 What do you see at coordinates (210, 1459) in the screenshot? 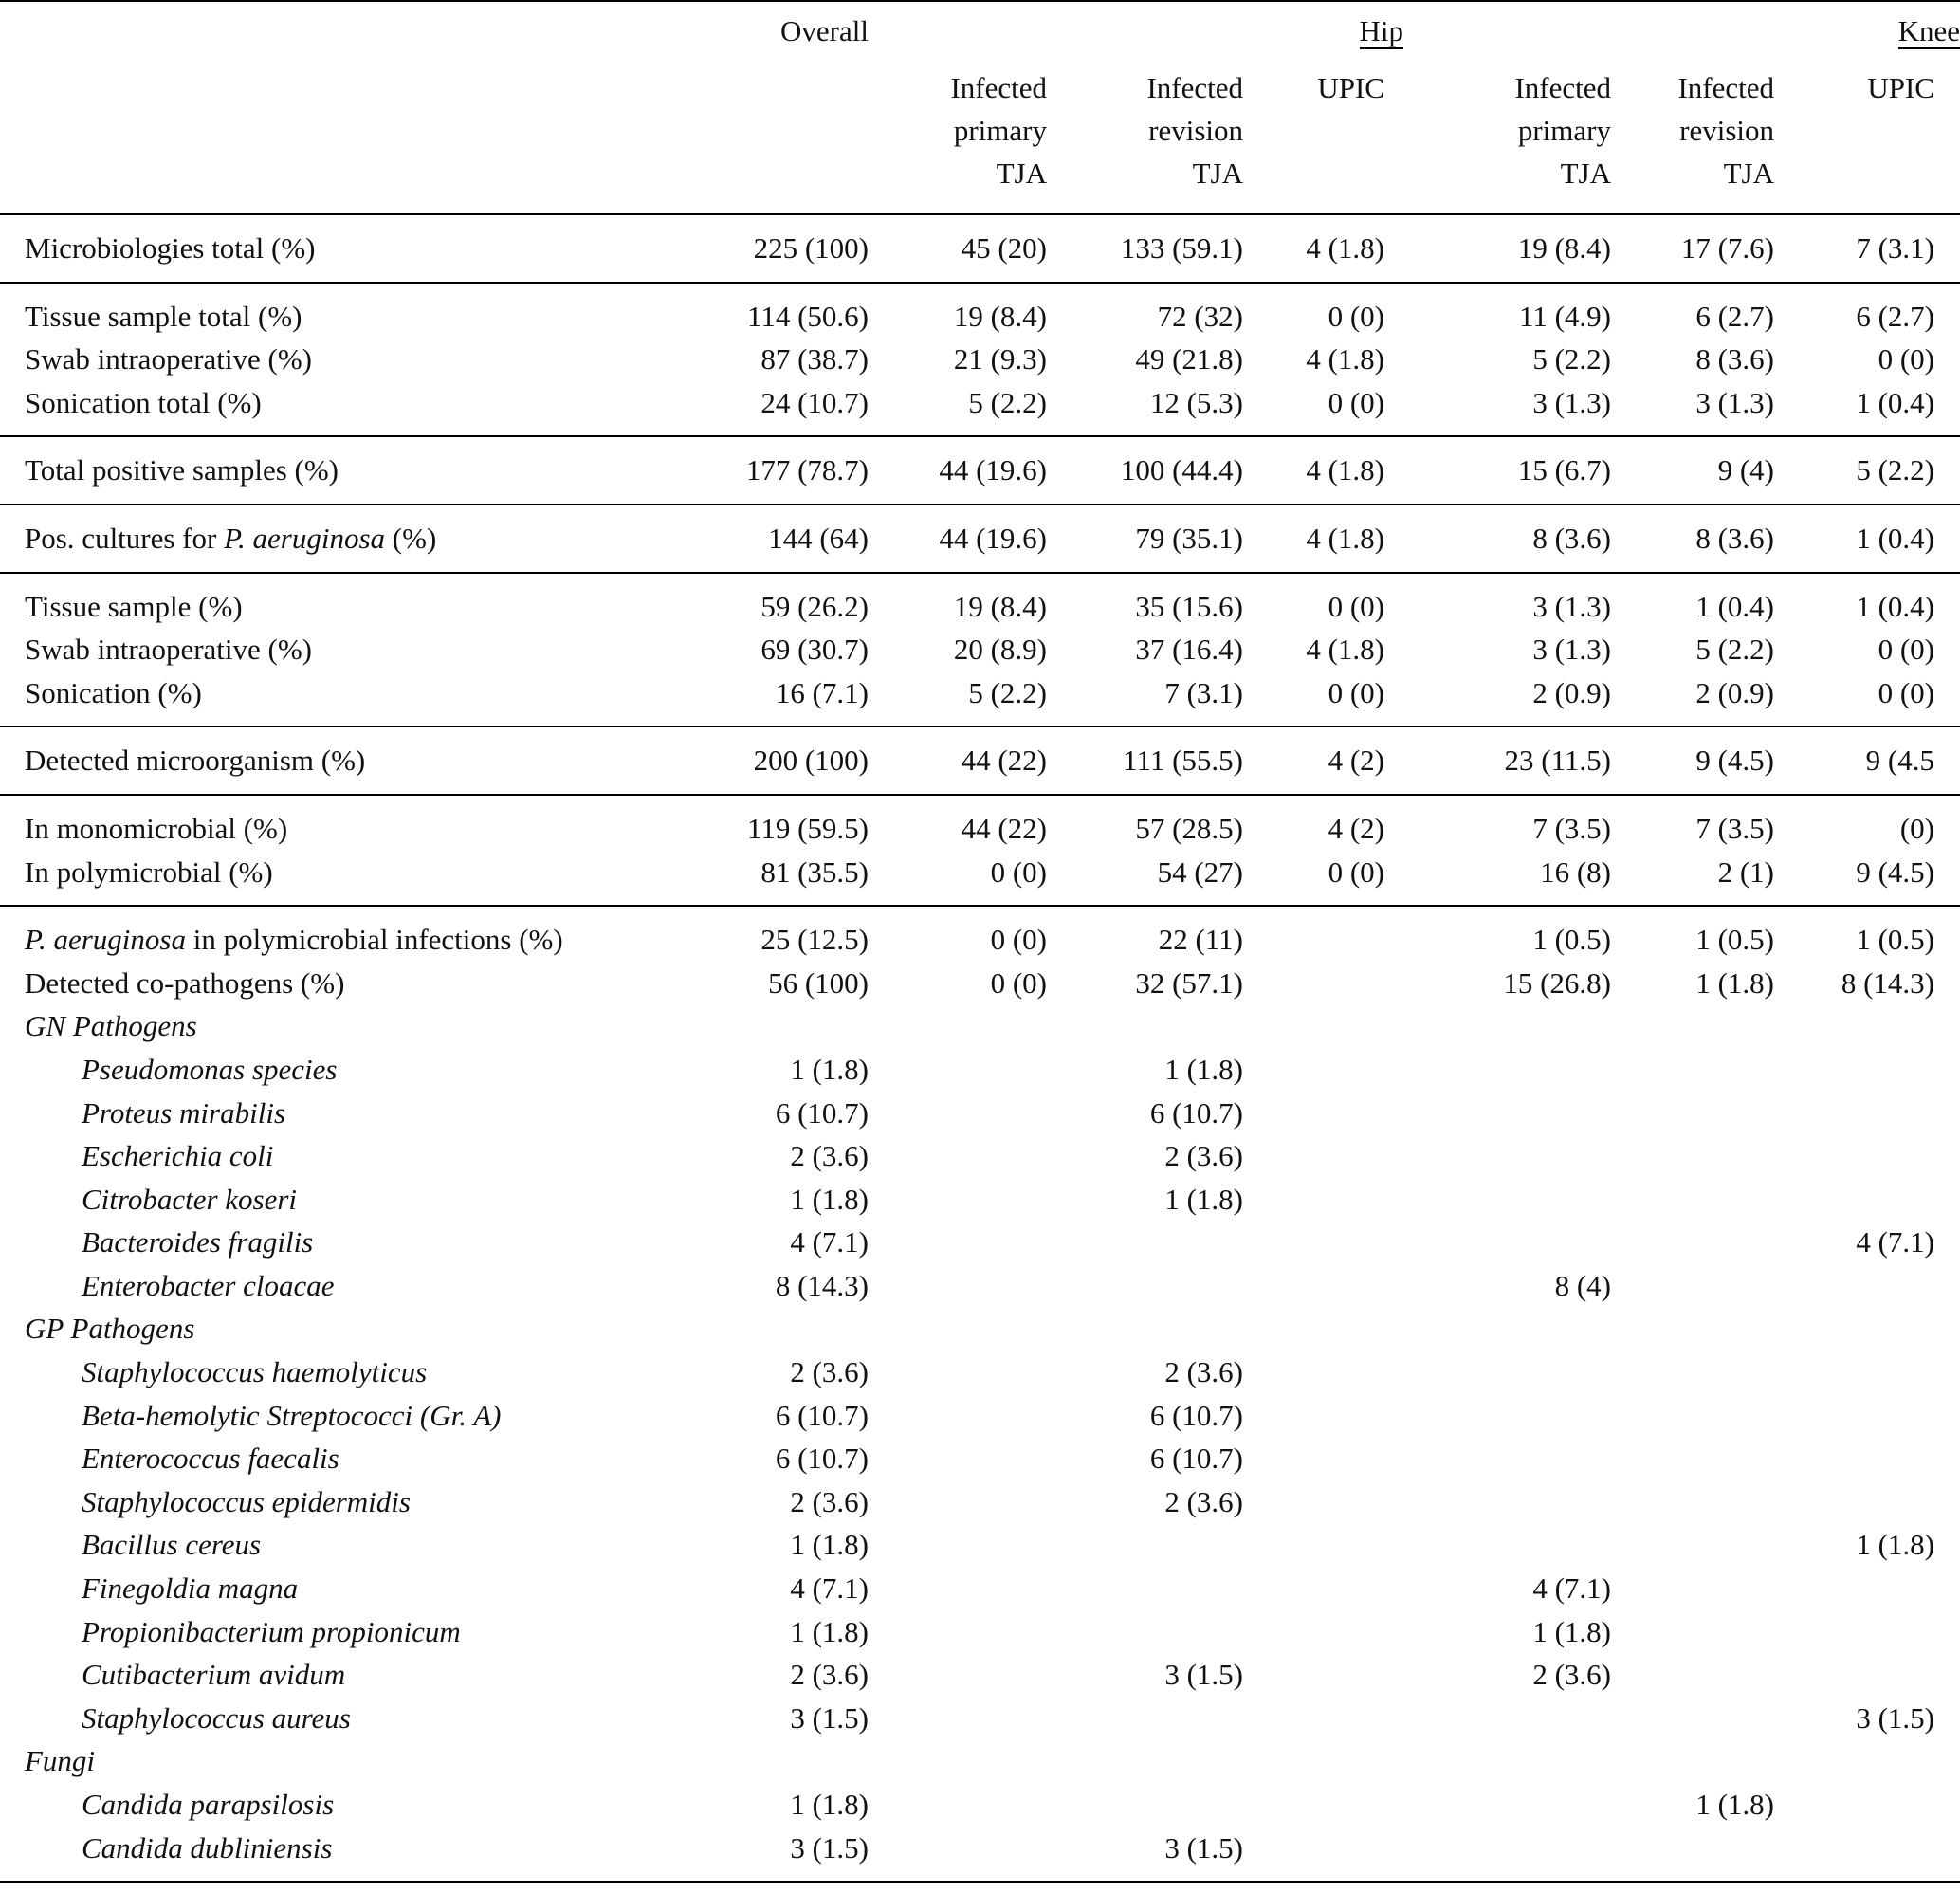
I see `row-label: Enterococcus faecalis` at bounding box center [210, 1459].